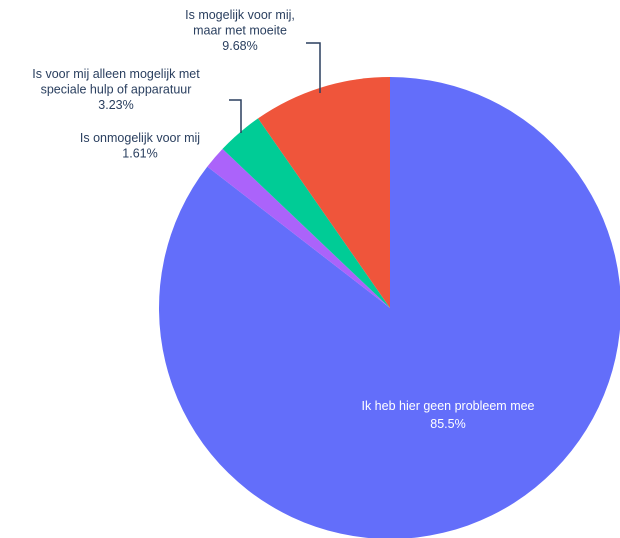 This screenshot has height=538, width=620. Describe the element at coordinates (140, 138) in the screenshot. I see `slice-label: Is onmogelijk voor mij` at that location.